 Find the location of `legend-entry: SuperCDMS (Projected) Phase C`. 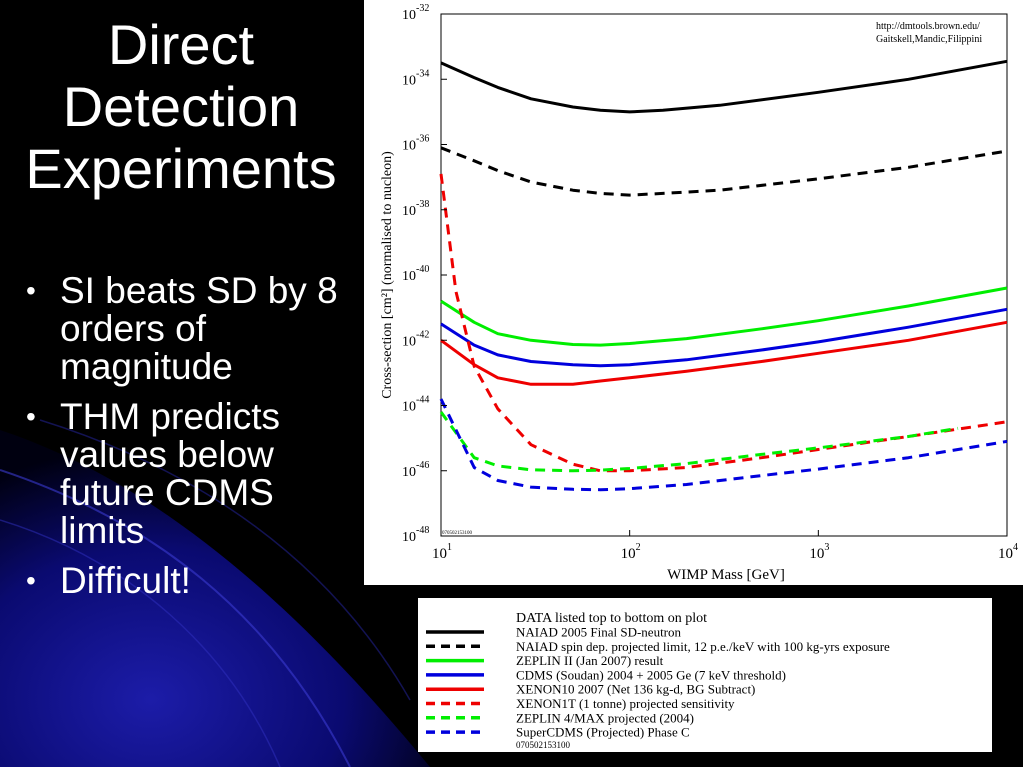

legend-entry: SuperCDMS (Projected) Phase C is located at coordinates (603, 732).